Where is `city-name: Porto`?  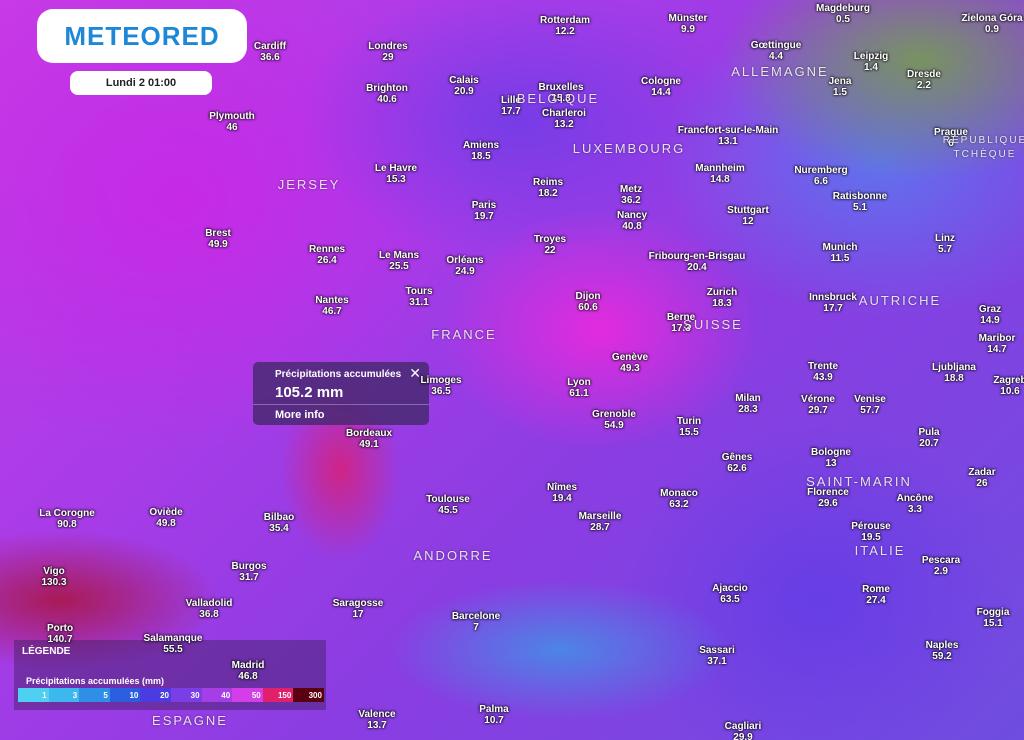 city-name: Porto is located at coordinates (60, 628).